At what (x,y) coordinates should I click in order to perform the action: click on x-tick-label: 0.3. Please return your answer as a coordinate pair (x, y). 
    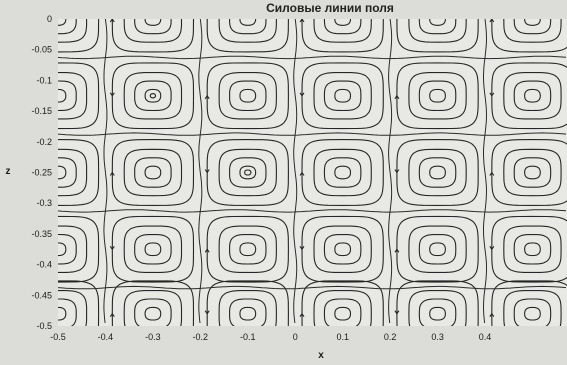
    Looking at the image, I should click on (437, 337).